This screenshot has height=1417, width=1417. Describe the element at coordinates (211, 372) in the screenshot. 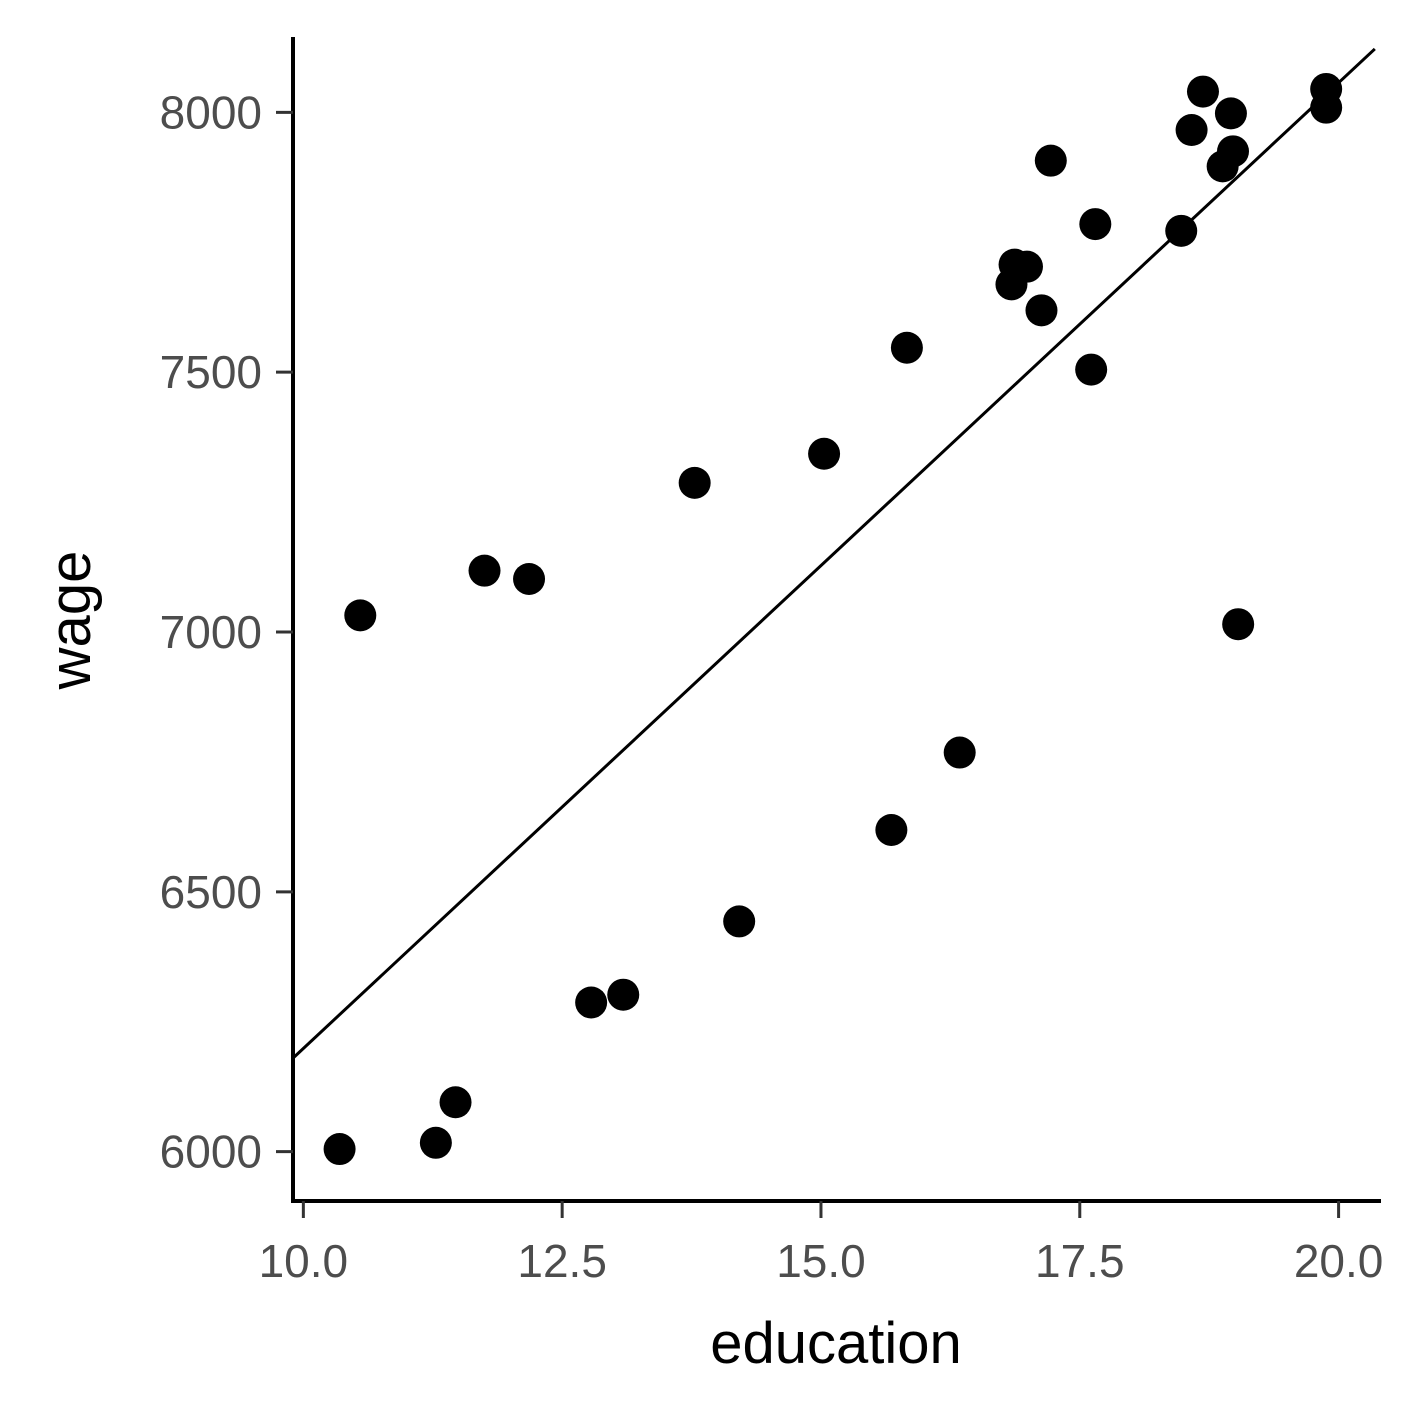

I see `y-tick-label: 7500` at that location.